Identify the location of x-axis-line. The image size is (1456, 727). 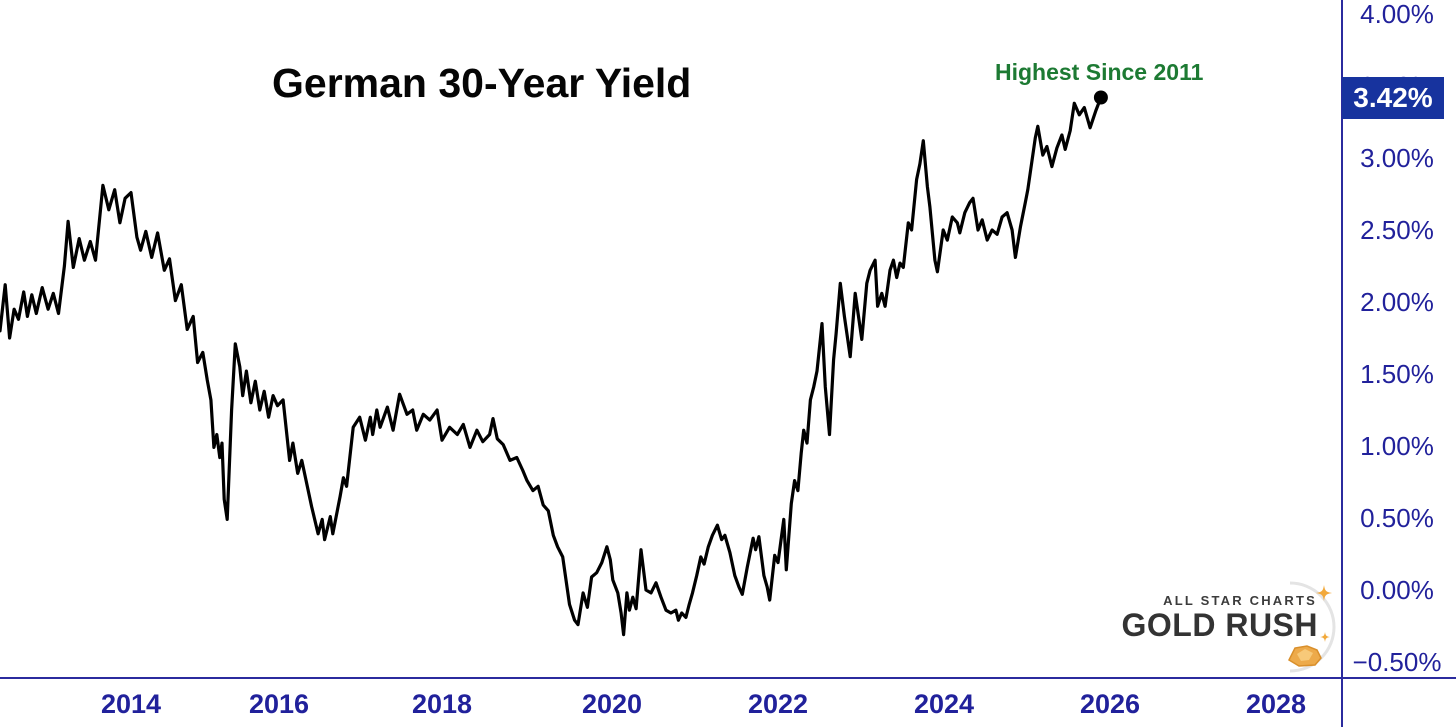
(728, 678).